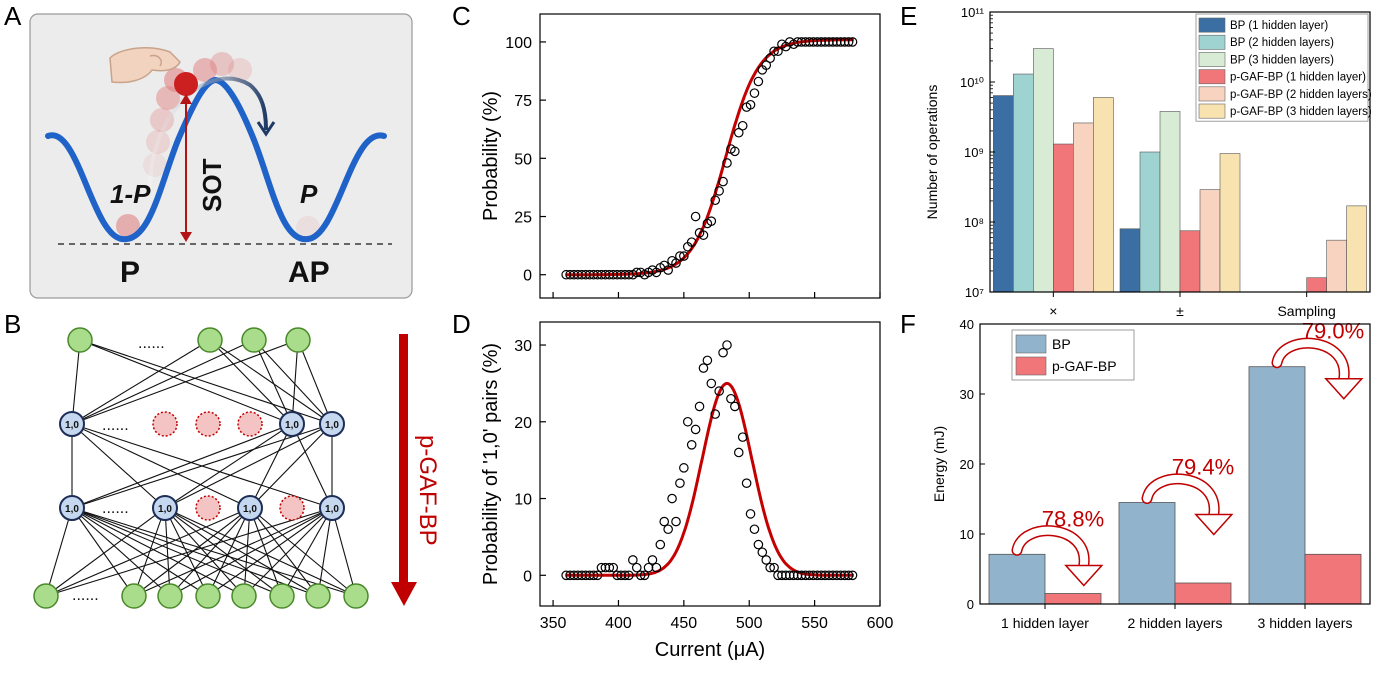  I want to click on y-tick-label: 25, so click(523, 218).